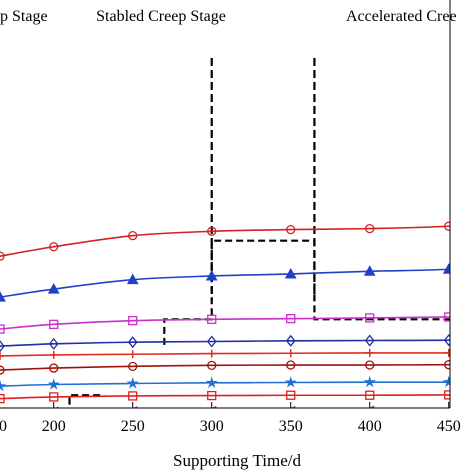 The width and height of the screenshot is (474, 474). Describe the element at coordinates (54, 426) in the screenshot. I see `x-tick-label: 200` at that location.